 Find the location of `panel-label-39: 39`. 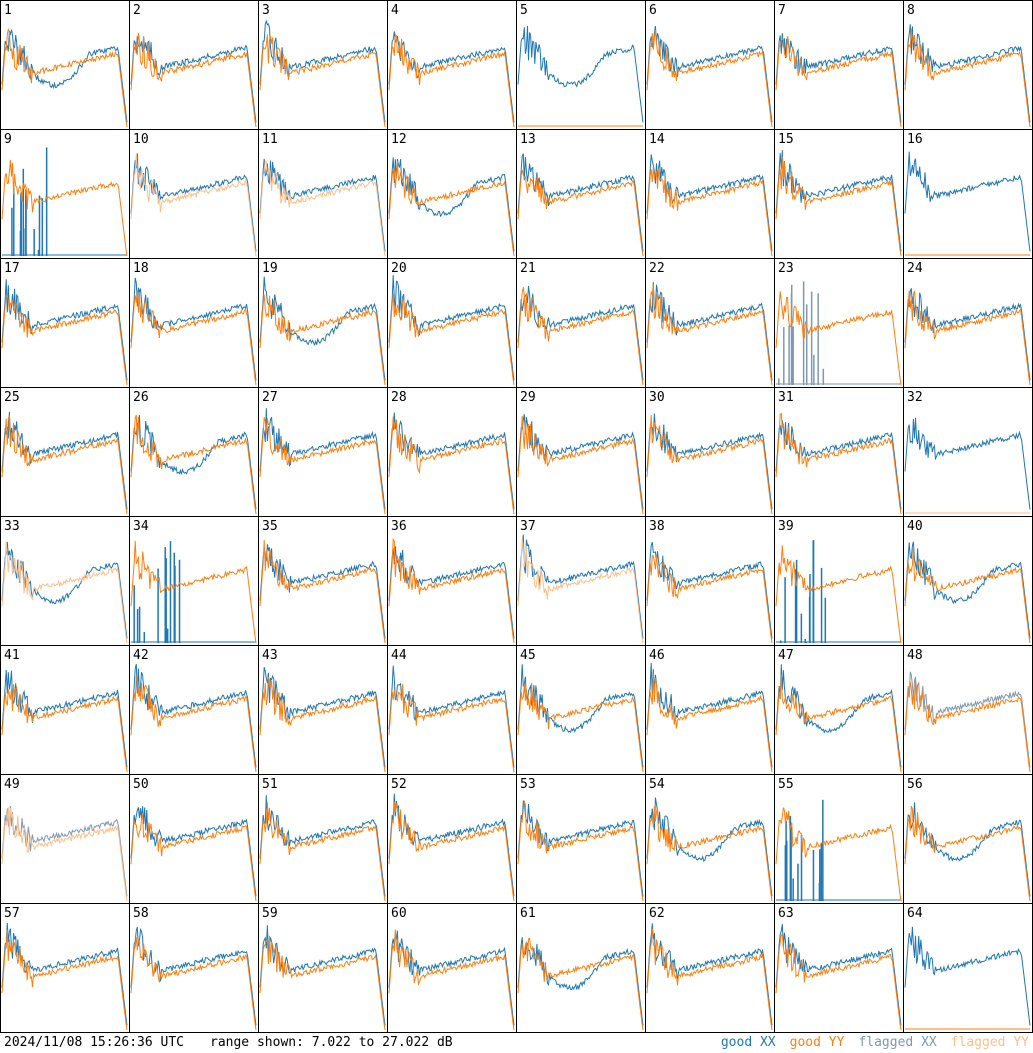

panel-label-39: 39 is located at coordinates (786, 526).